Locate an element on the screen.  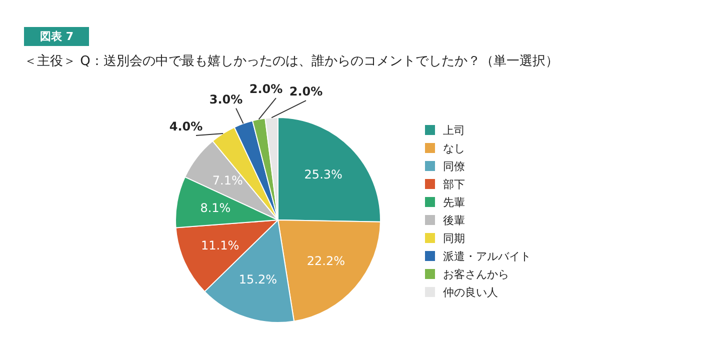
text: 図表 7 is located at coordinates (57, 36).